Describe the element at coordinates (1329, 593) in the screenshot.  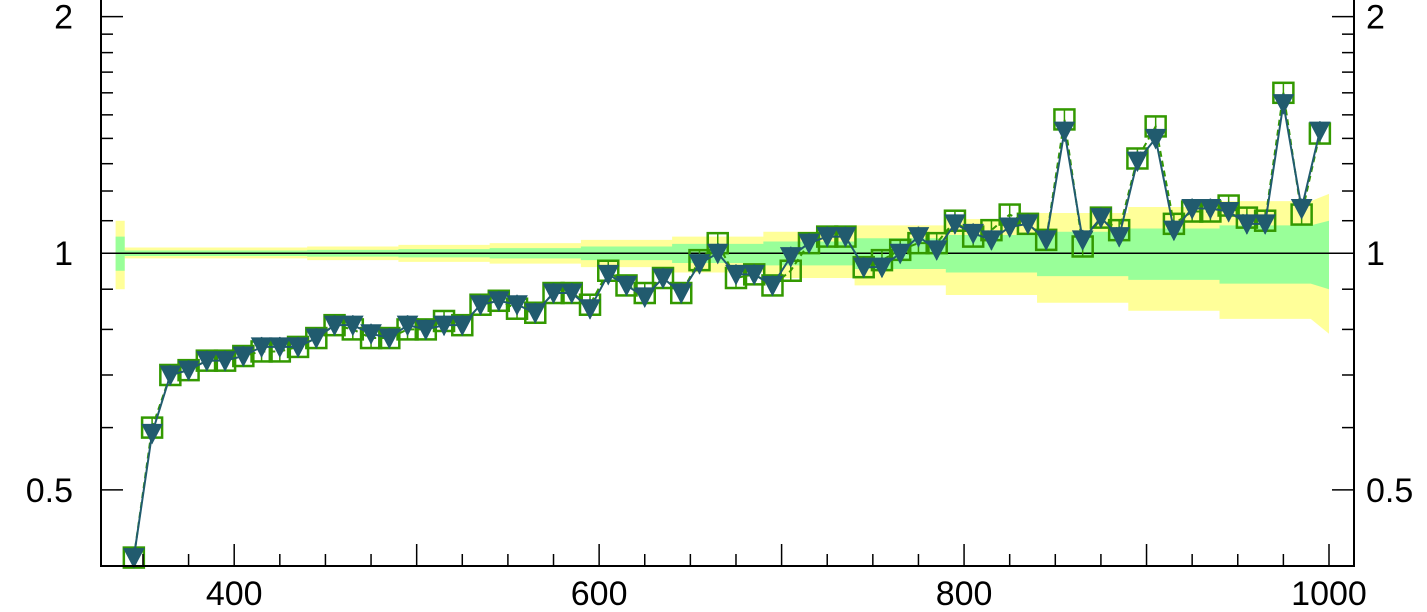
I see `x-tick-label: 1000` at that location.